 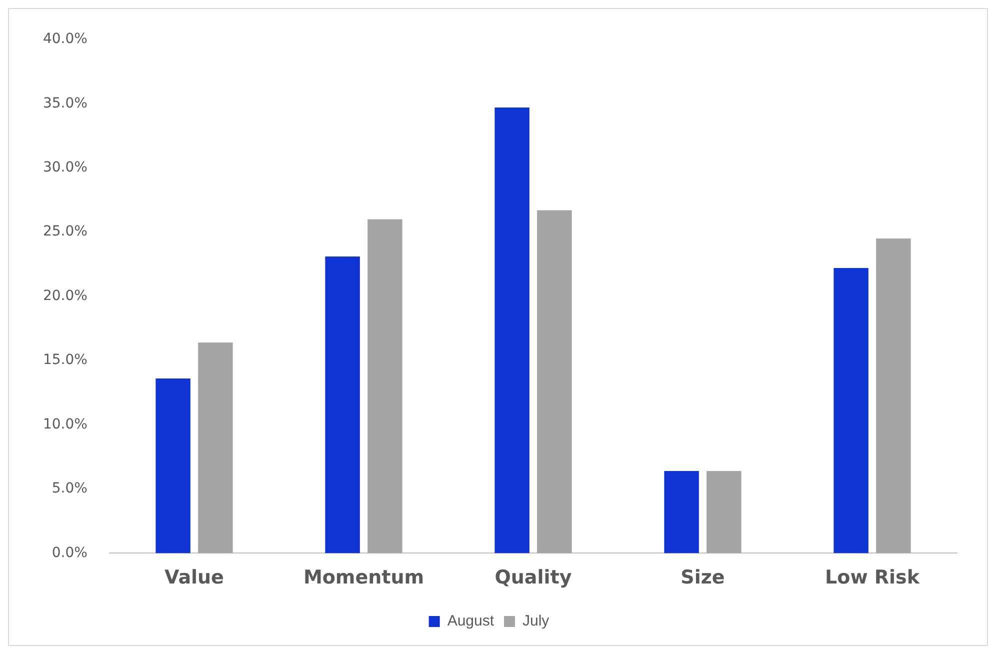 I want to click on x-tick-label: Momentum, so click(x=363, y=577).